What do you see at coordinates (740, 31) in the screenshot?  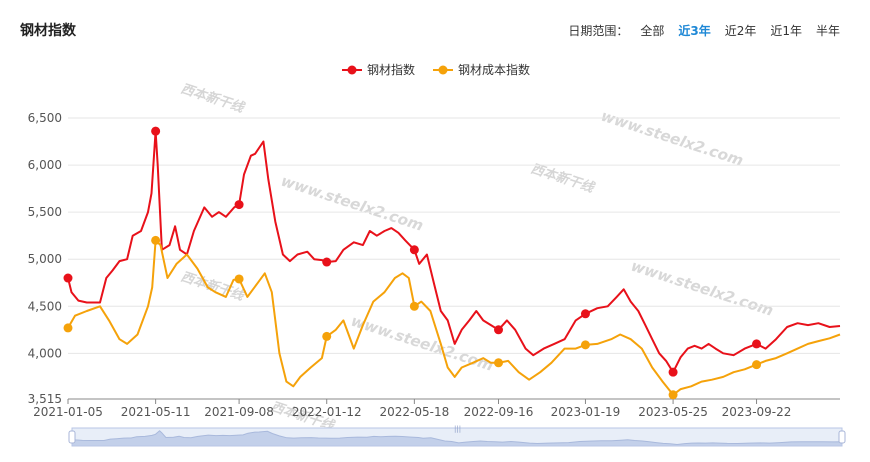 I see `range-option-2y: 近2年` at bounding box center [740, 31].